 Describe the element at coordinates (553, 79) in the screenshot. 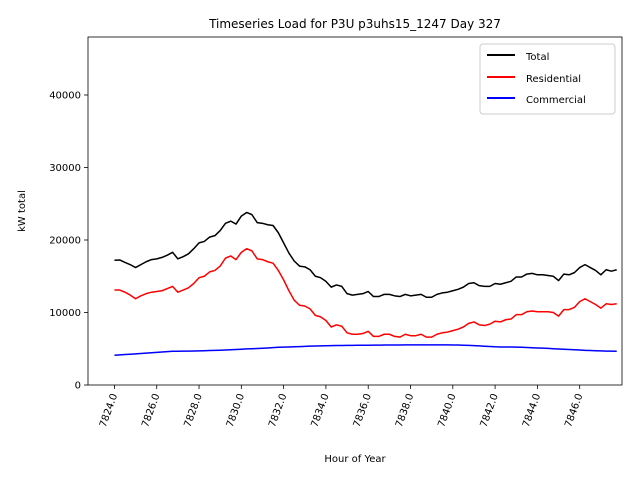

I see `legend-label-residential: Residential` at that location.